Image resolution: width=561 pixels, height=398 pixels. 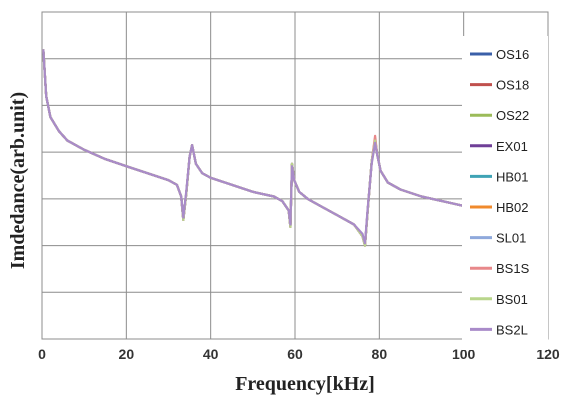 I want to click on legend-label-hb01: HB01, so click(x=512, y=176).